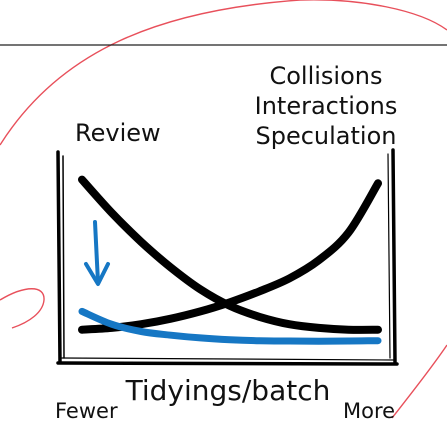 This screenshot has width=447, height=441. I want to click on axis-right, so click(394, 256).